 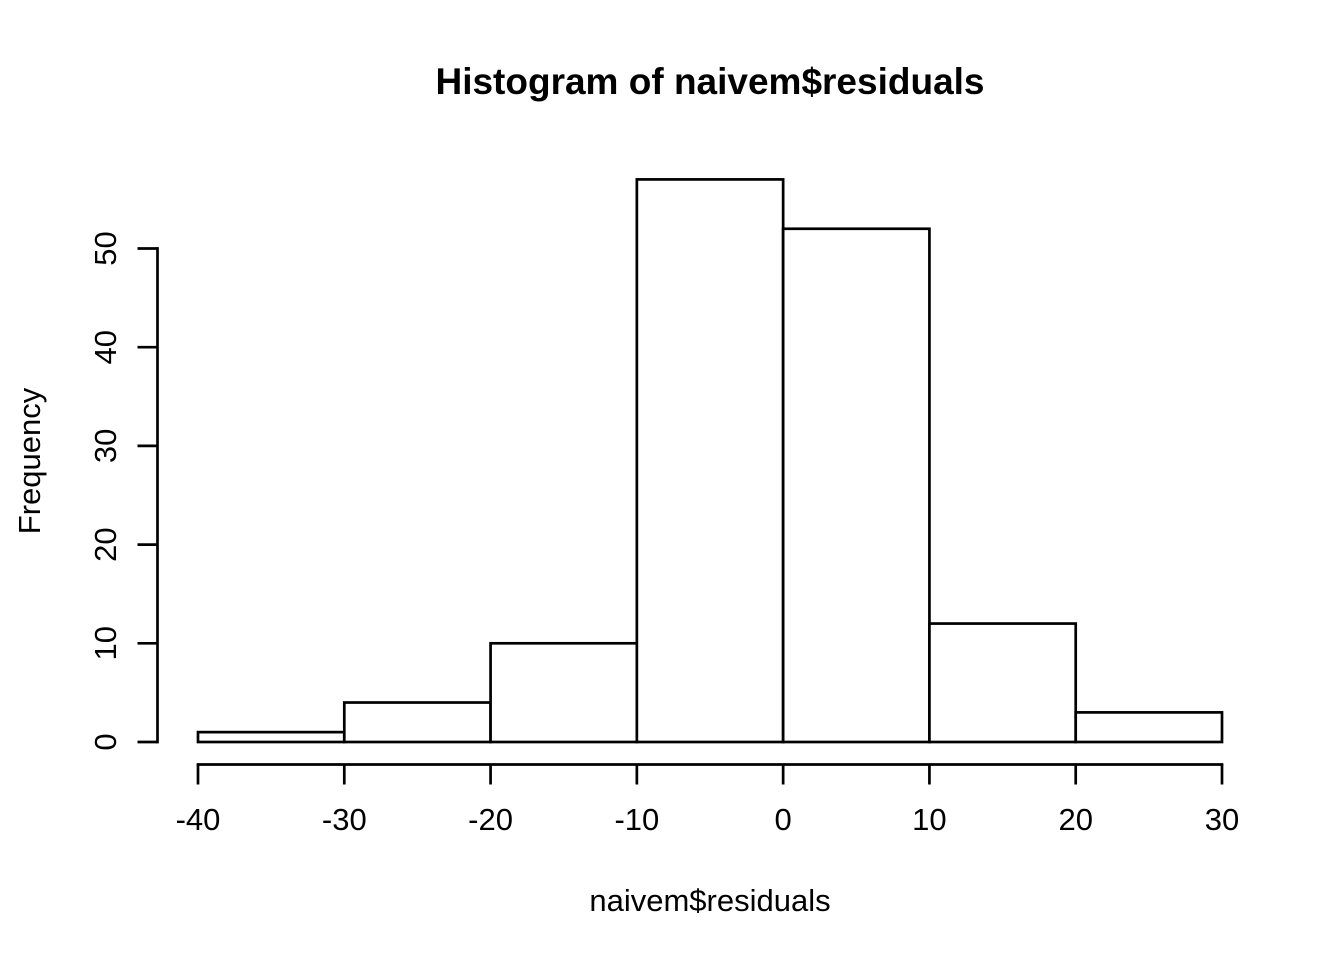 What do you see at coordinates (1075, 819) in the screenshot?
I see `x-tick-label: 20` at bounding box center [1075, 819].